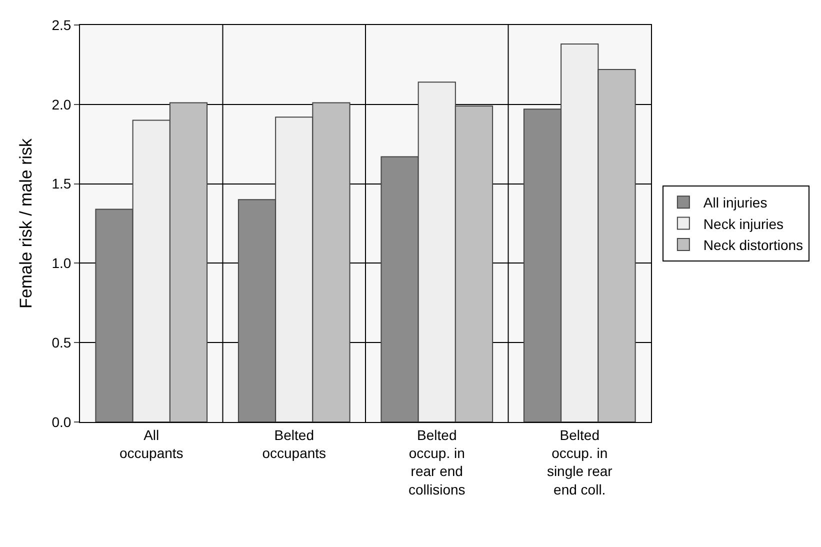  Describe the element at coordinates (743, 224) in the screenshot. I see `legend-label: Neck injuries` at that location.